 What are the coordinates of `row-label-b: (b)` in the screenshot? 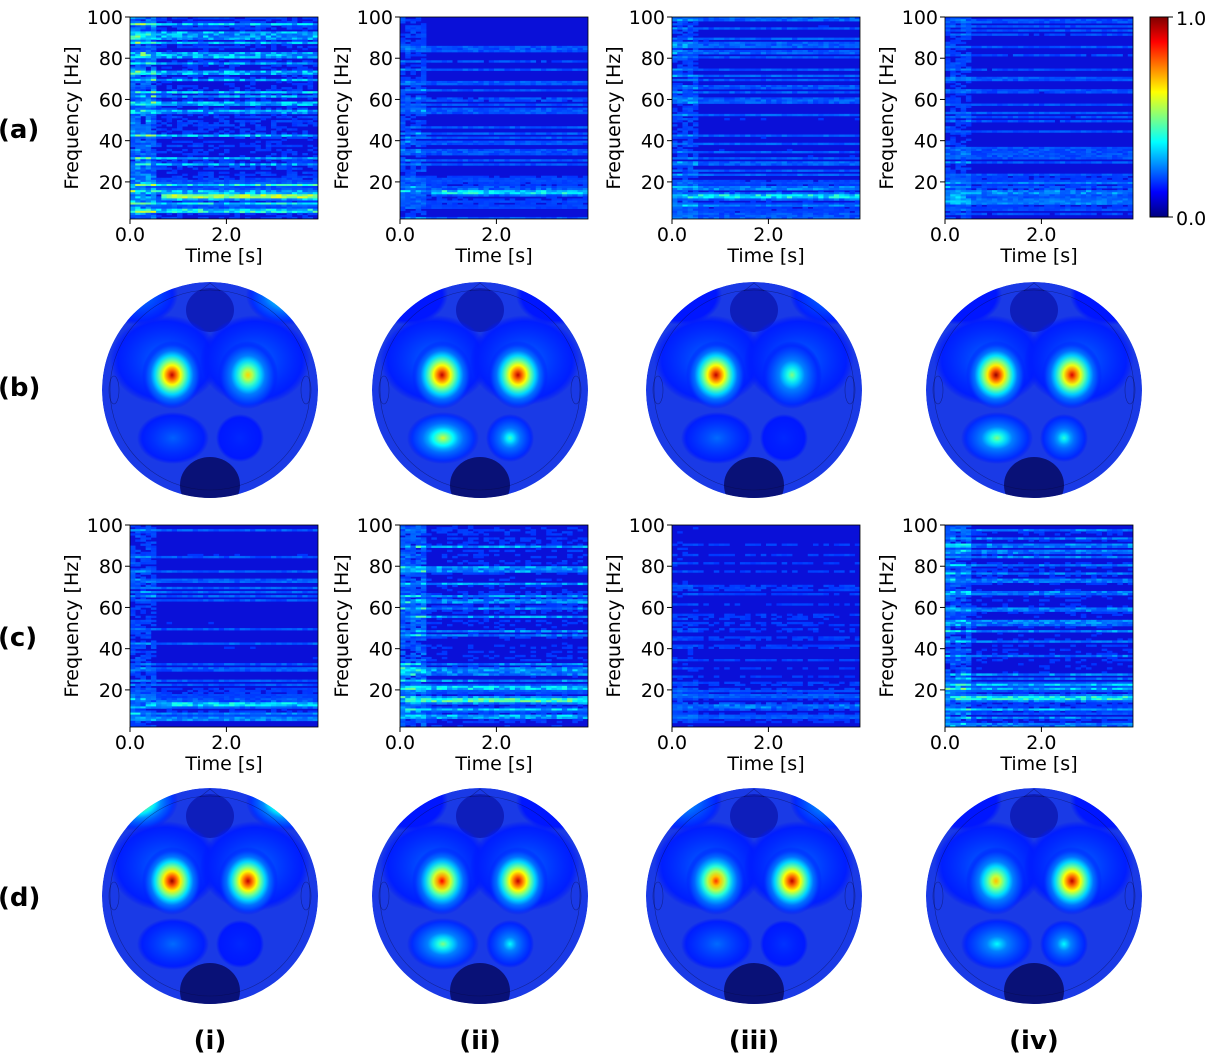 It's located at (20, 388).